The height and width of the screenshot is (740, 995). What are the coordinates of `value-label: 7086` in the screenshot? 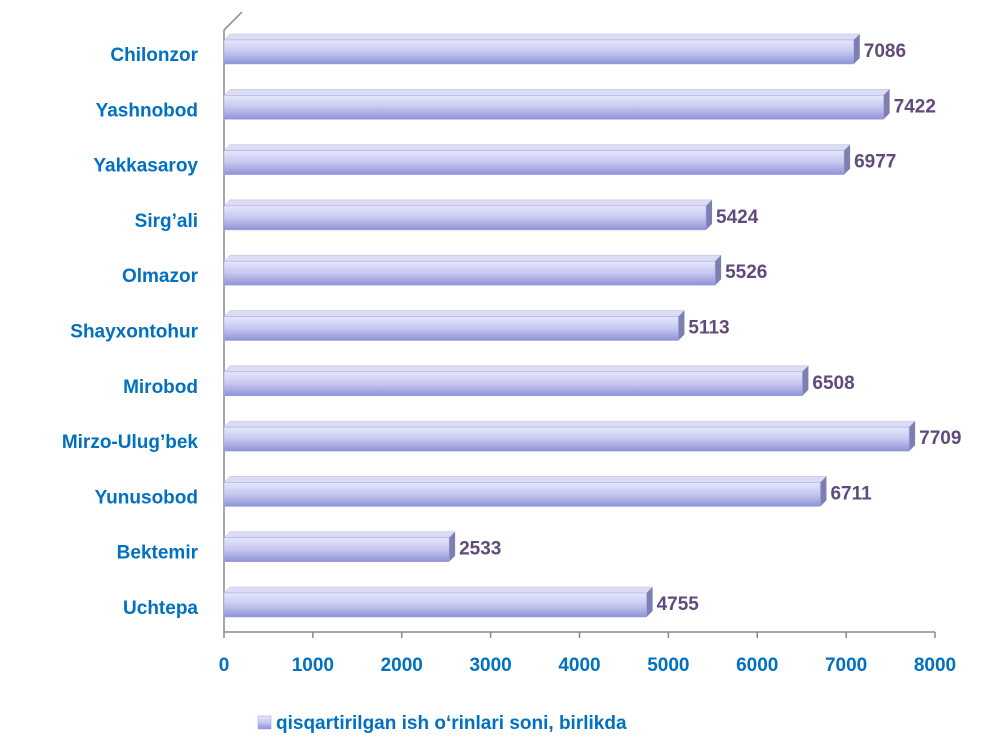 It's located at (885, 51).